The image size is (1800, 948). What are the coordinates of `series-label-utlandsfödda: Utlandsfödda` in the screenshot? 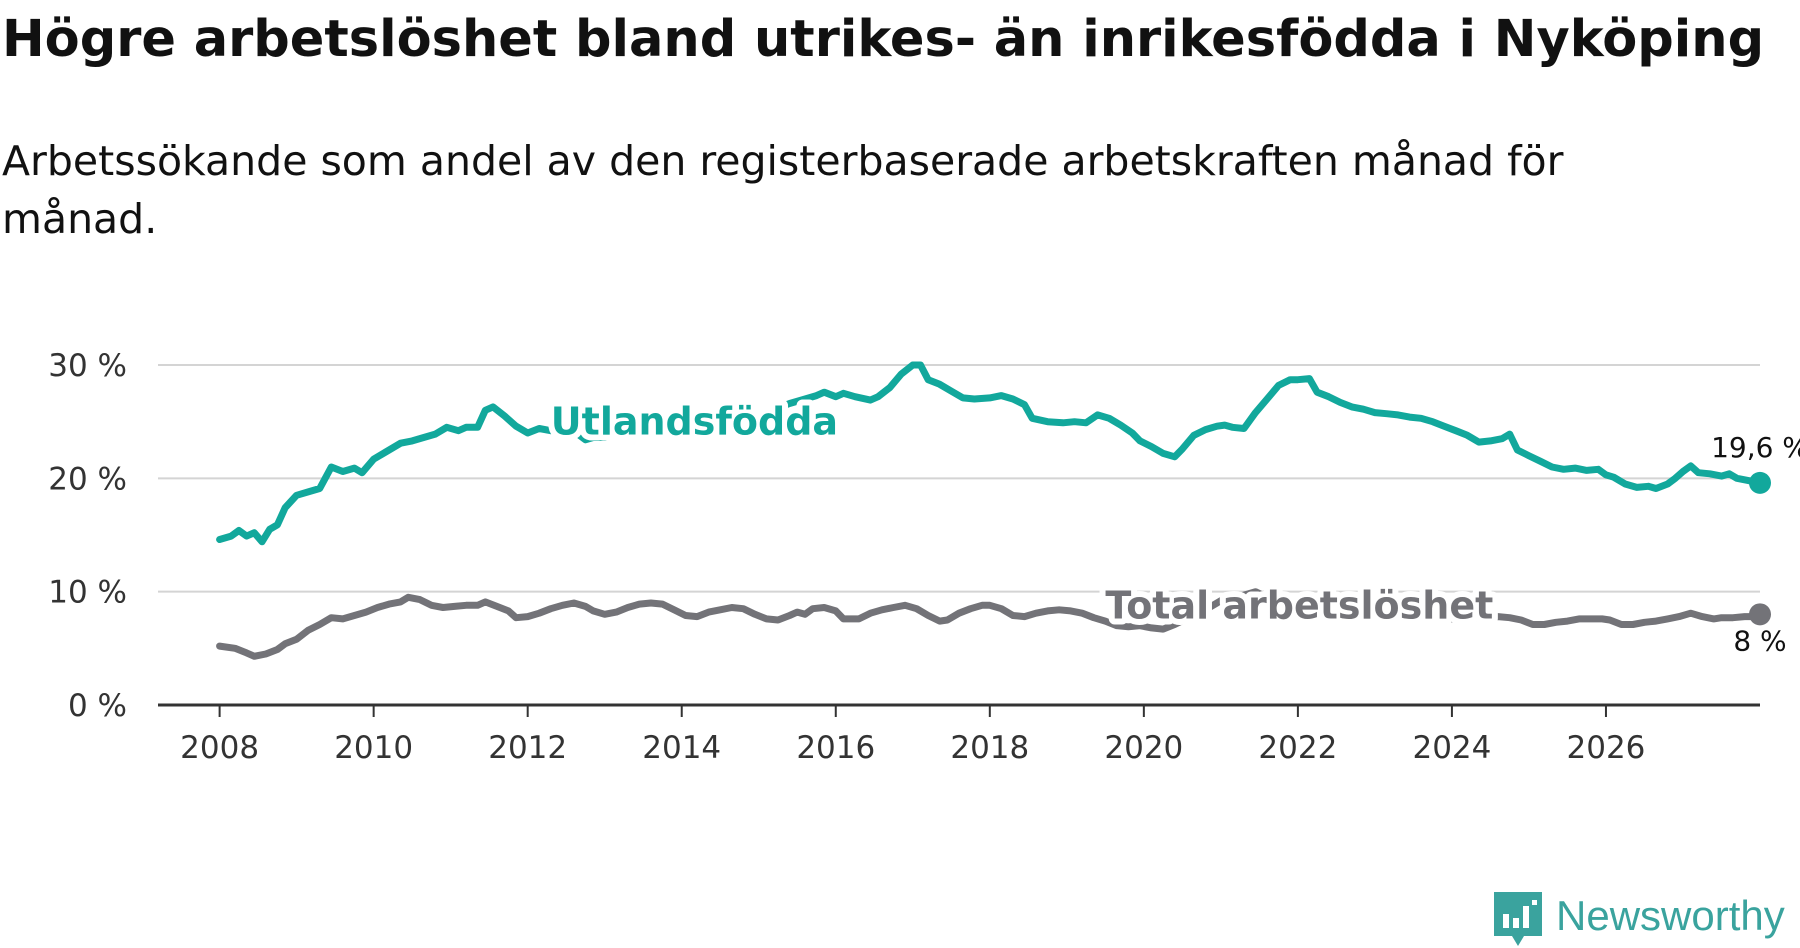 It's located at (694, 422).